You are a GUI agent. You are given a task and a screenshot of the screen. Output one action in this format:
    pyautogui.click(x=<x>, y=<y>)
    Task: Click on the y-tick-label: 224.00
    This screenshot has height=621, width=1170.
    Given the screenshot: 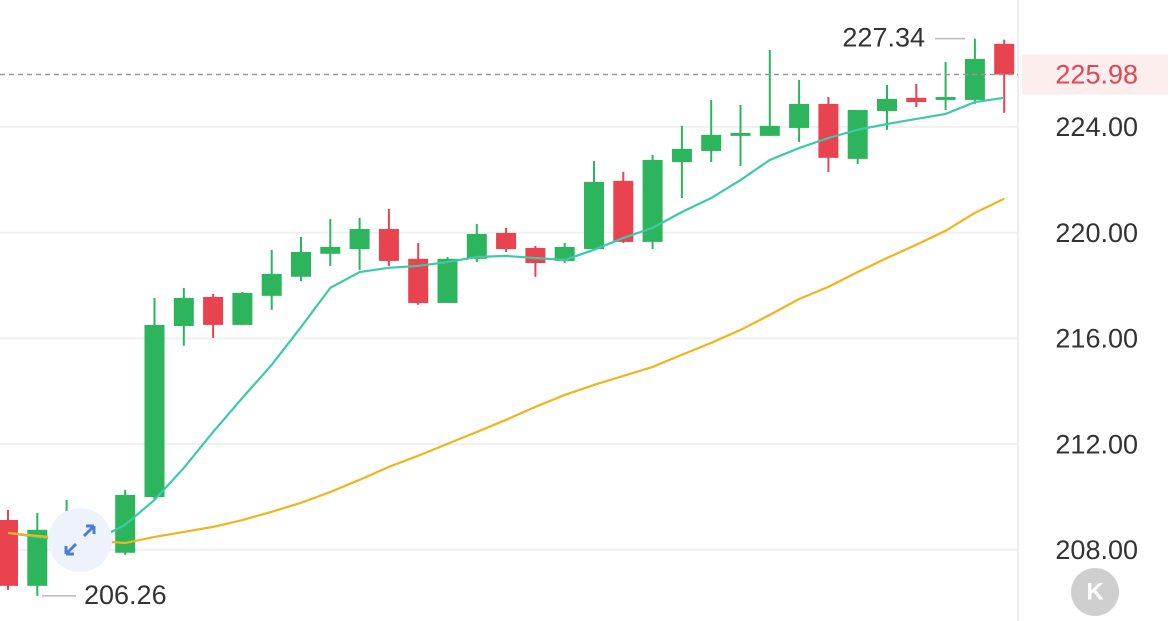 What is the action you would take?
    pyautogui.click(x=1096, y=127)
    